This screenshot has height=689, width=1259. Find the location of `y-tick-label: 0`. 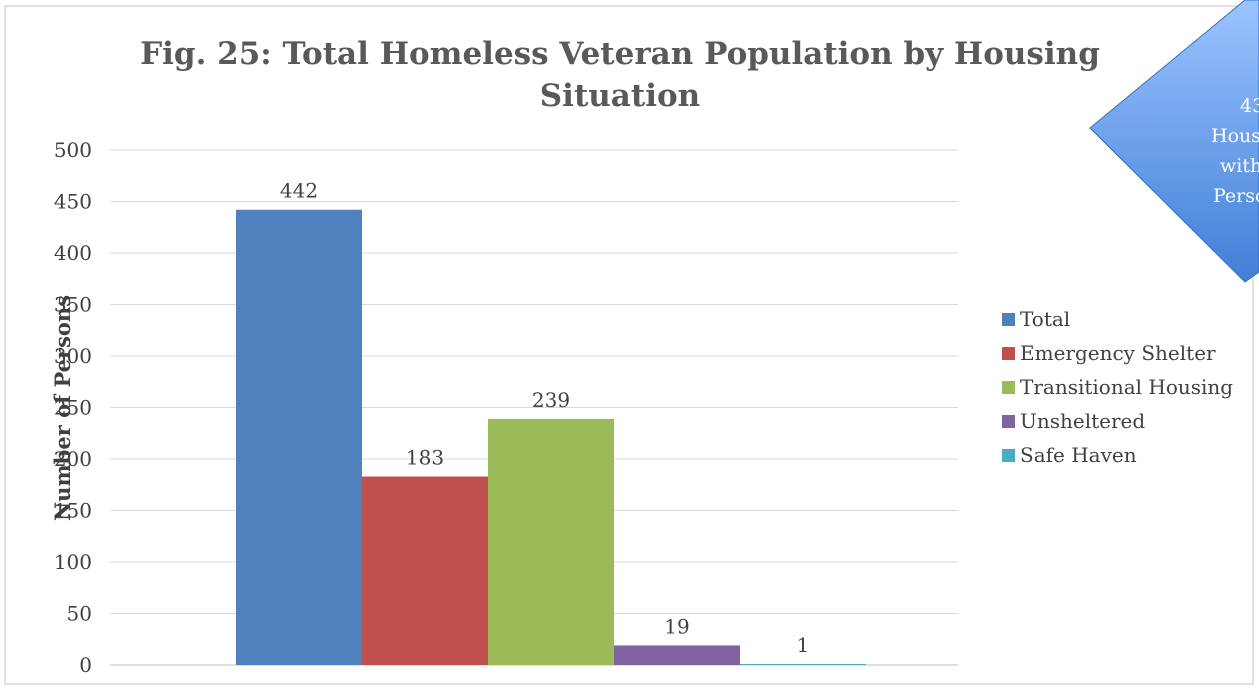

y-tick-label: 0 is located at coordinates (85, 665).